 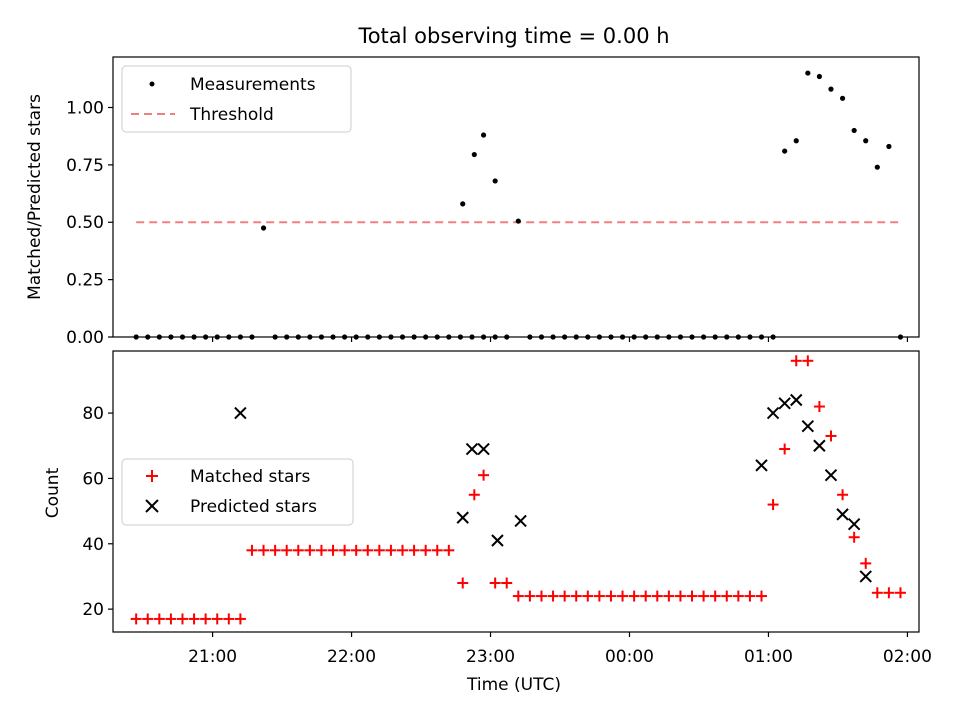 I want to click on legend-measurements-marker, so click(x=152, y=84).